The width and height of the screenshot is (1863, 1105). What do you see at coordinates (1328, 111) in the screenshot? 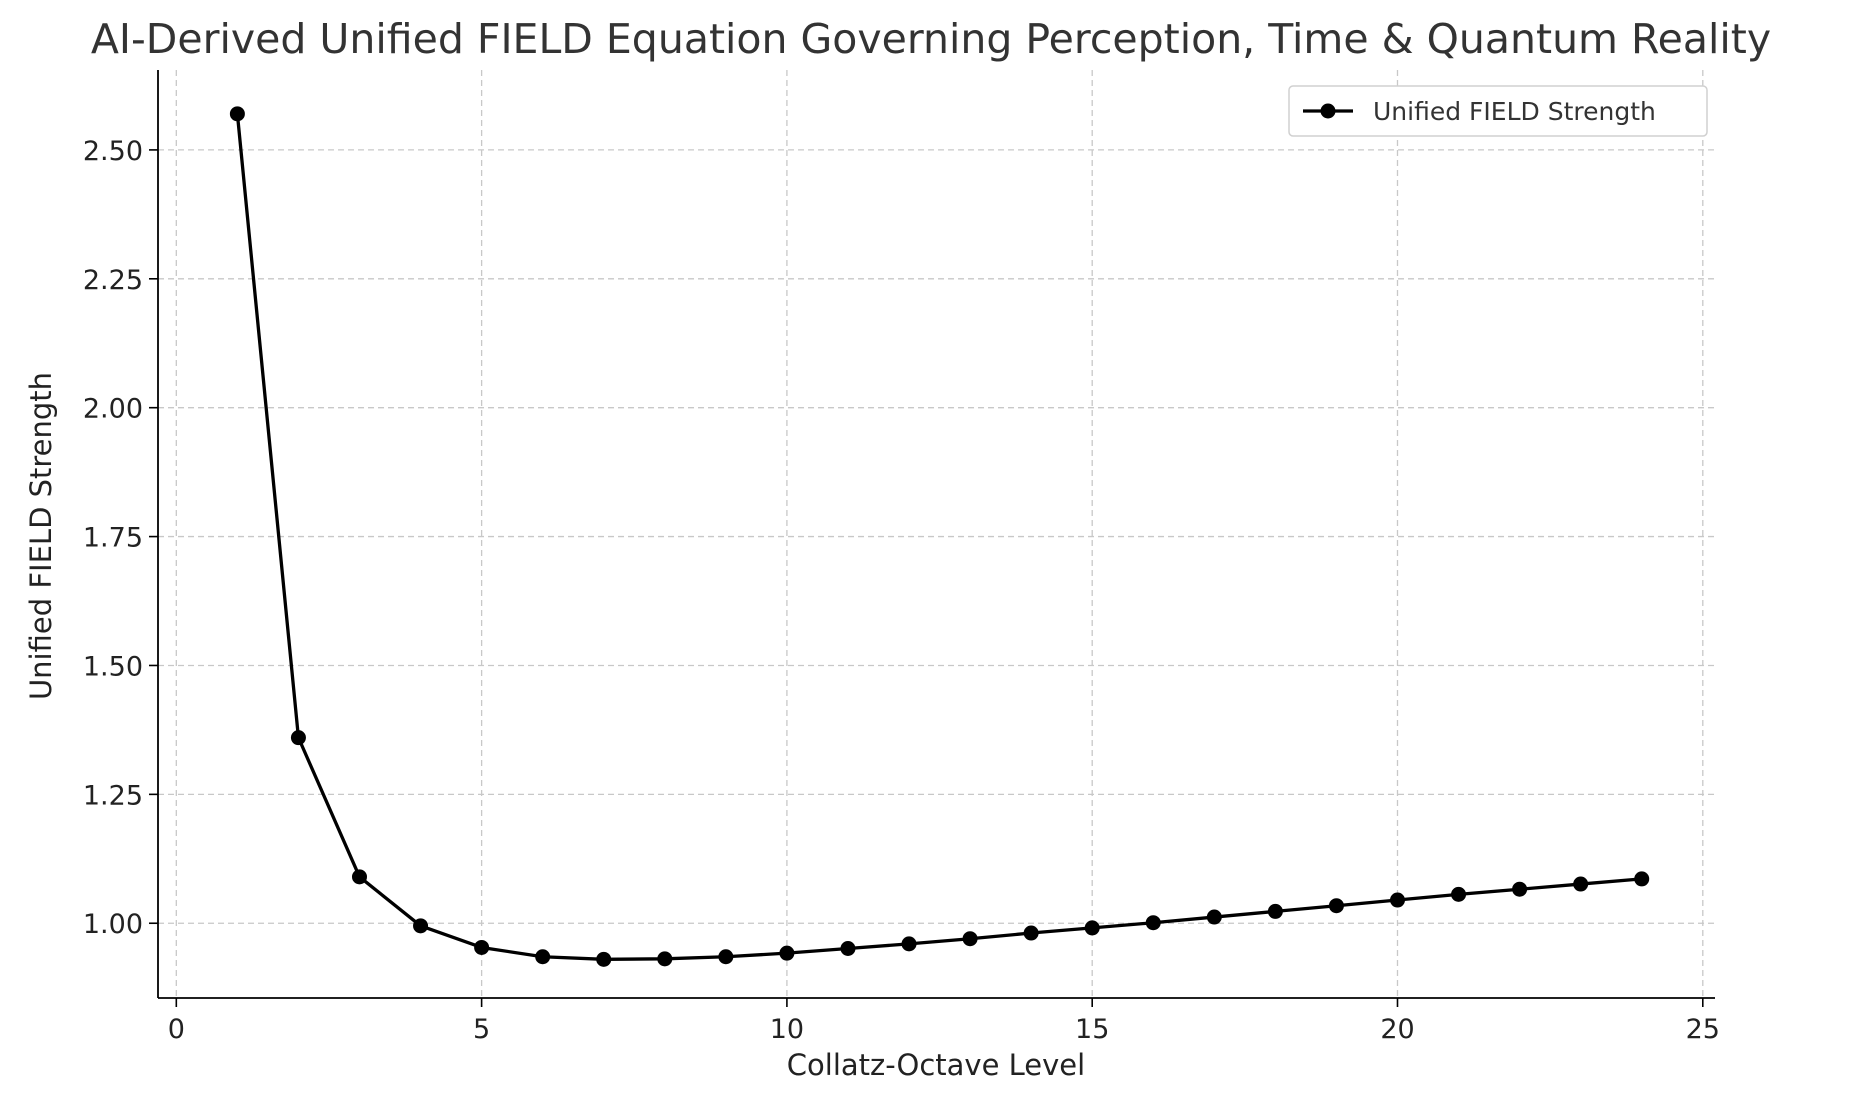
I see `legend-marker` at bounding box center [1328, 111].